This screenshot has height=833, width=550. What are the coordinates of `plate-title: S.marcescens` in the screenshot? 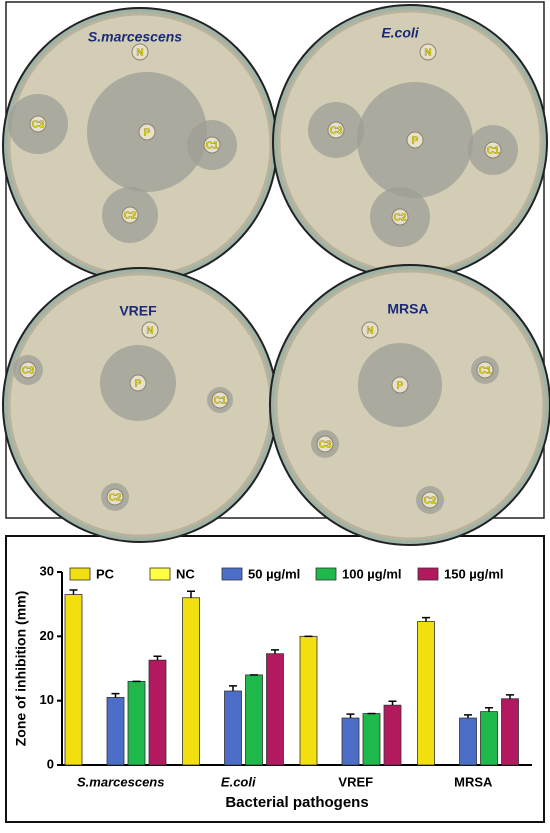 It's located at (135, 37).